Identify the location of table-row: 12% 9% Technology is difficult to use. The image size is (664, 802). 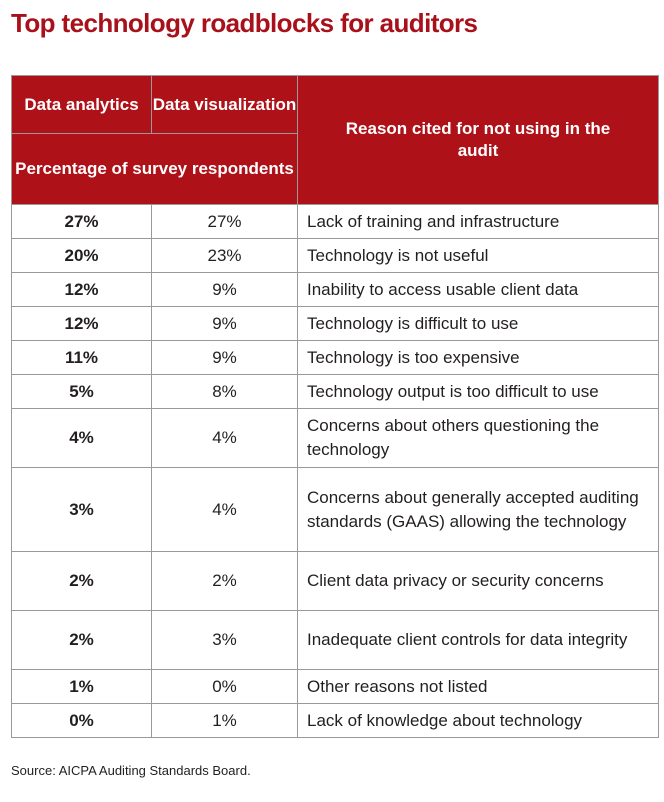
(335, 323).